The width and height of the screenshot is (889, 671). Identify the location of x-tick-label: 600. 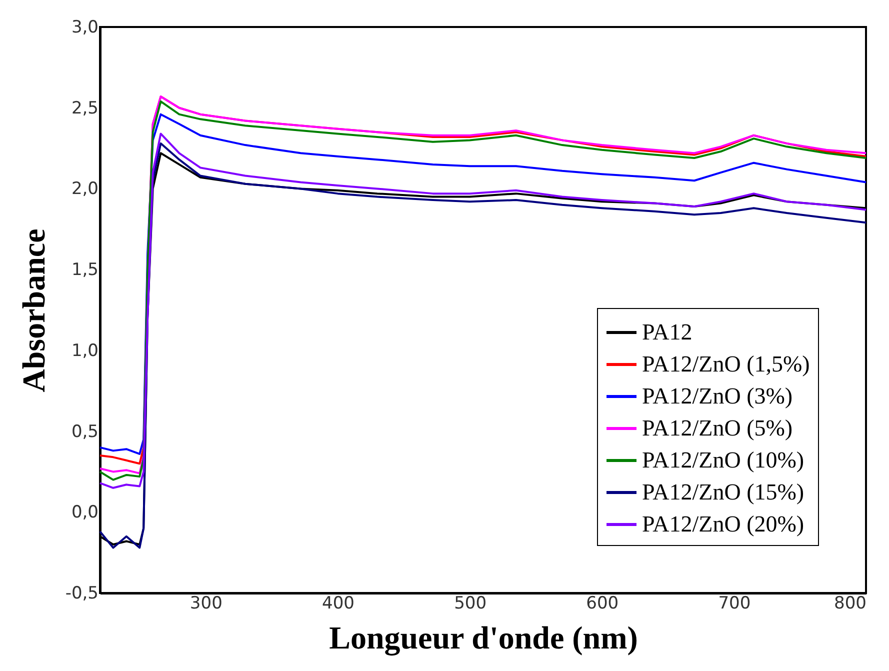
(602, 604).